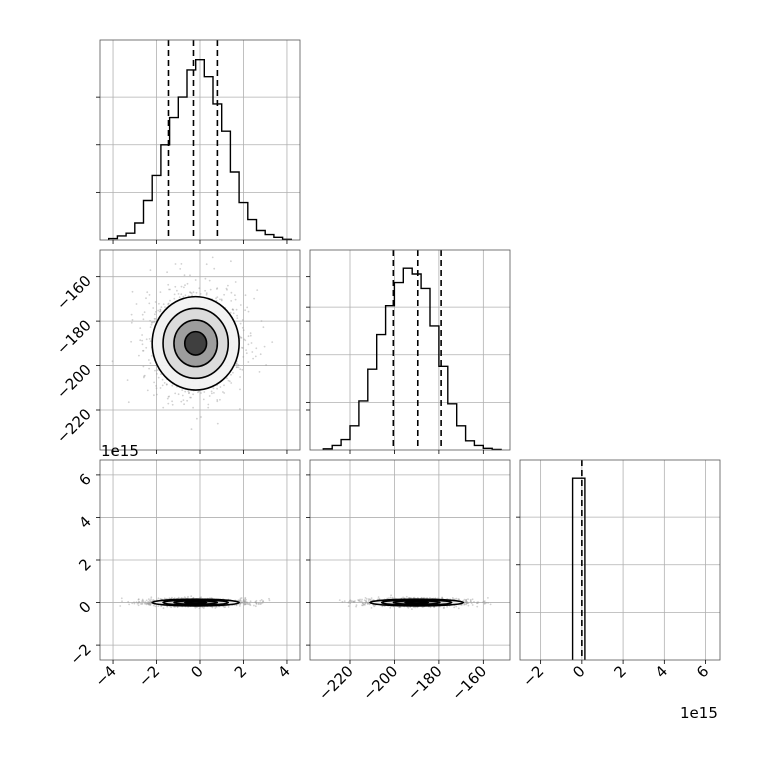  What do you see at coordinates (120, 451) in the screenshot?
I see `y-offset-text-p2: 1e15` at bounding box center [120, 451].